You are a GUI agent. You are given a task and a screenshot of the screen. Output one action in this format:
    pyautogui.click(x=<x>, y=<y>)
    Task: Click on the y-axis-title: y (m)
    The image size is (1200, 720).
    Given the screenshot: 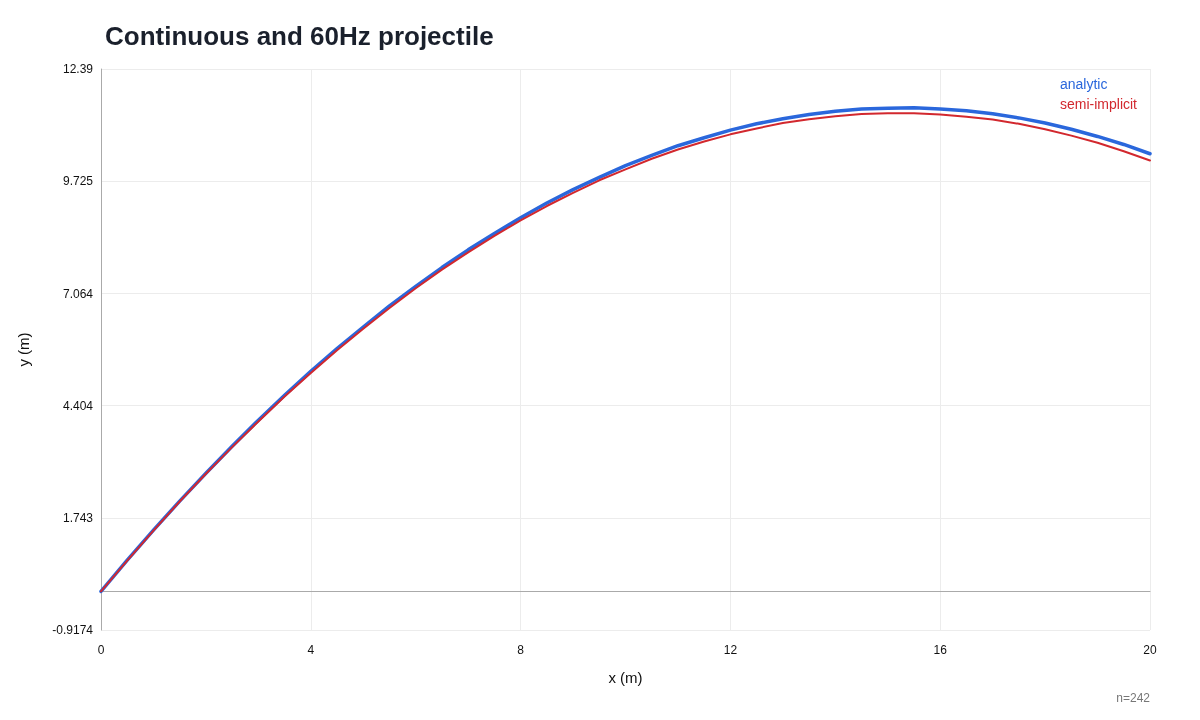 What is the action you would take?
    pyautogui.click(x=23, y=349)
    